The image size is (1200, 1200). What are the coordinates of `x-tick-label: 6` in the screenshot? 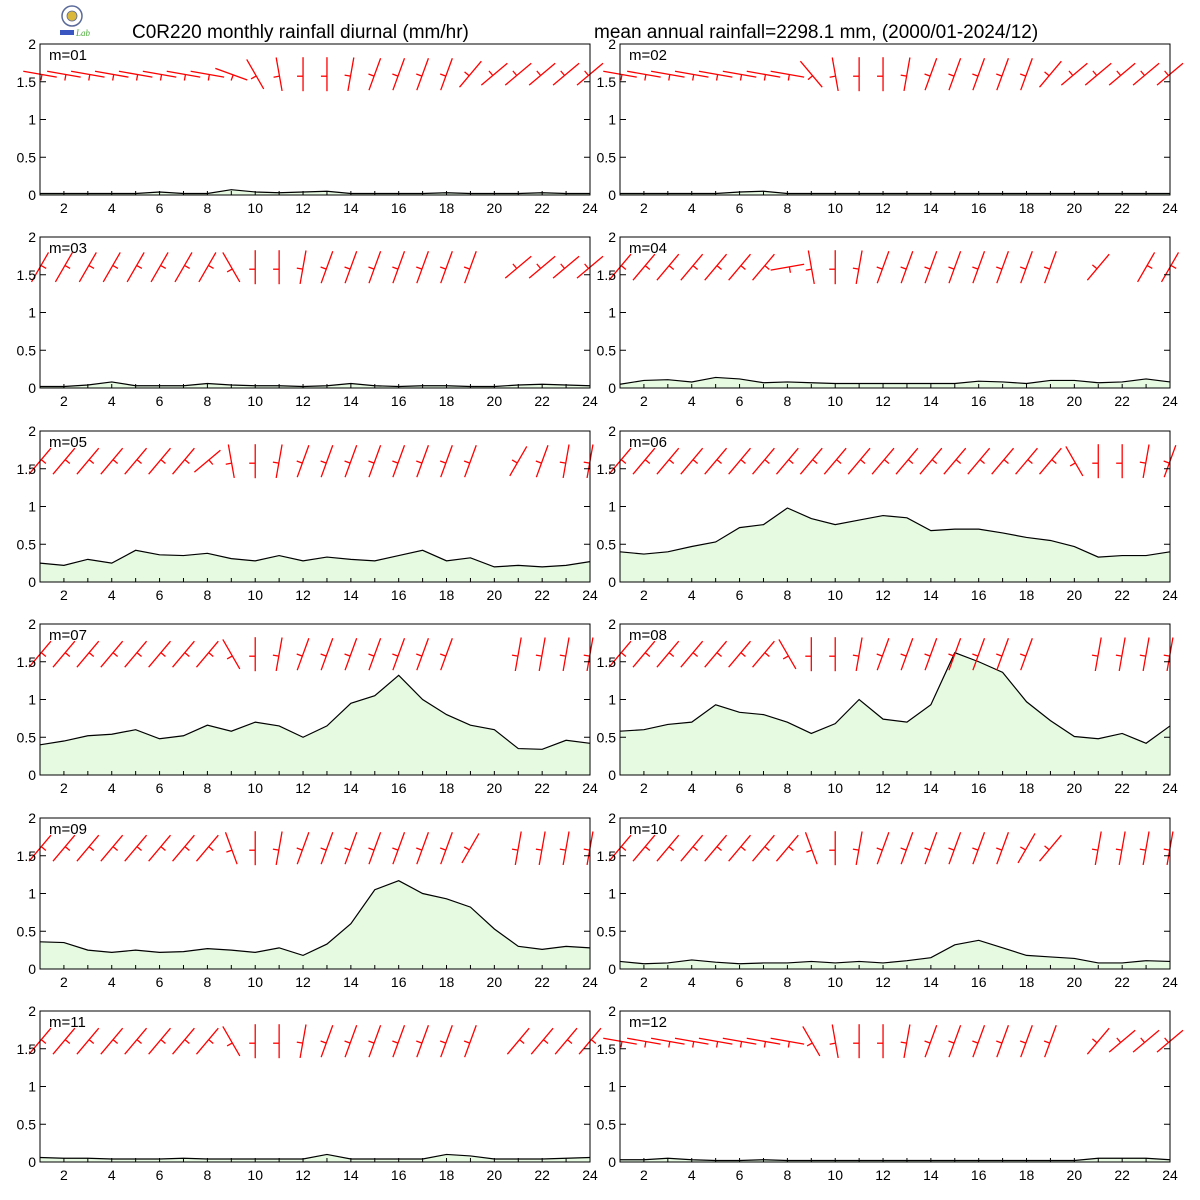 It's located at (160, 401).